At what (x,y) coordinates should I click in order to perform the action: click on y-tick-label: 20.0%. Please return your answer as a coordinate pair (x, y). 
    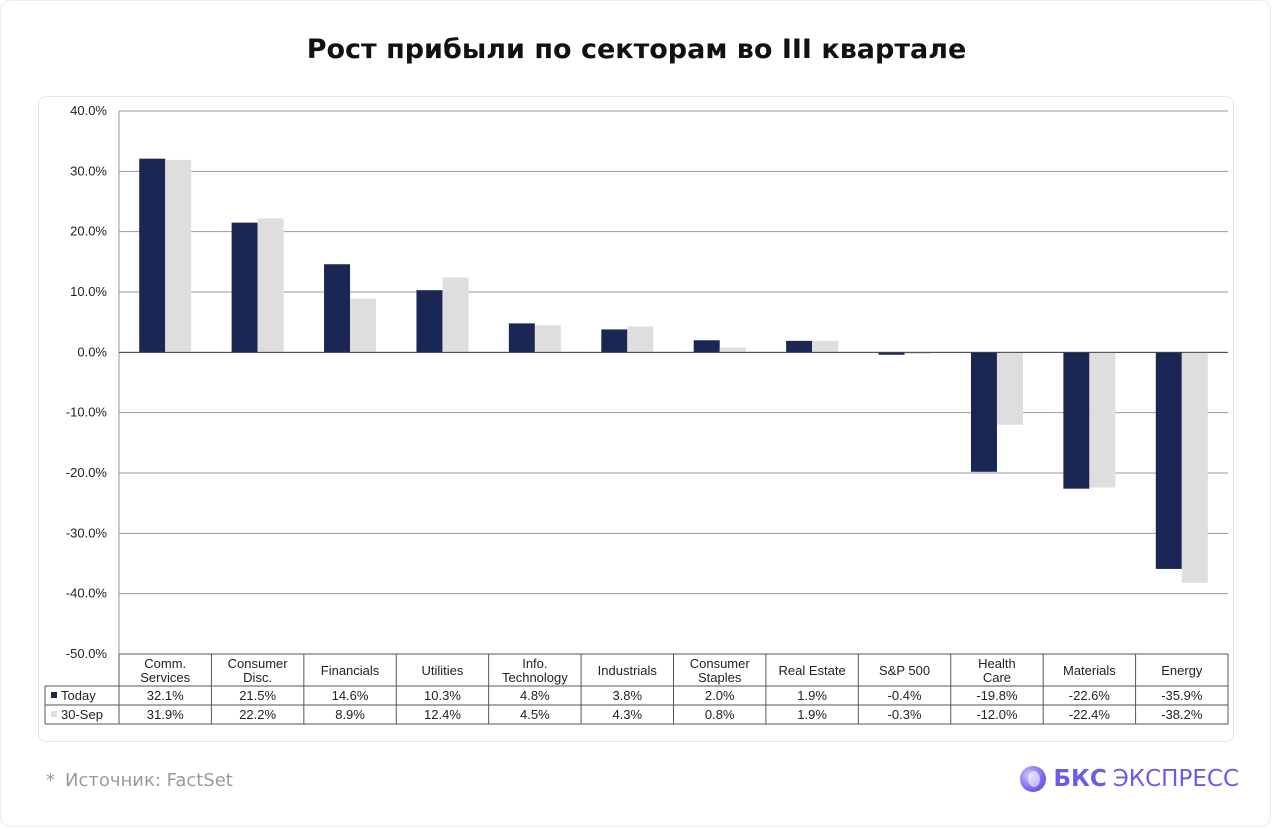
    Looking at the image, I should click on (88, 231).